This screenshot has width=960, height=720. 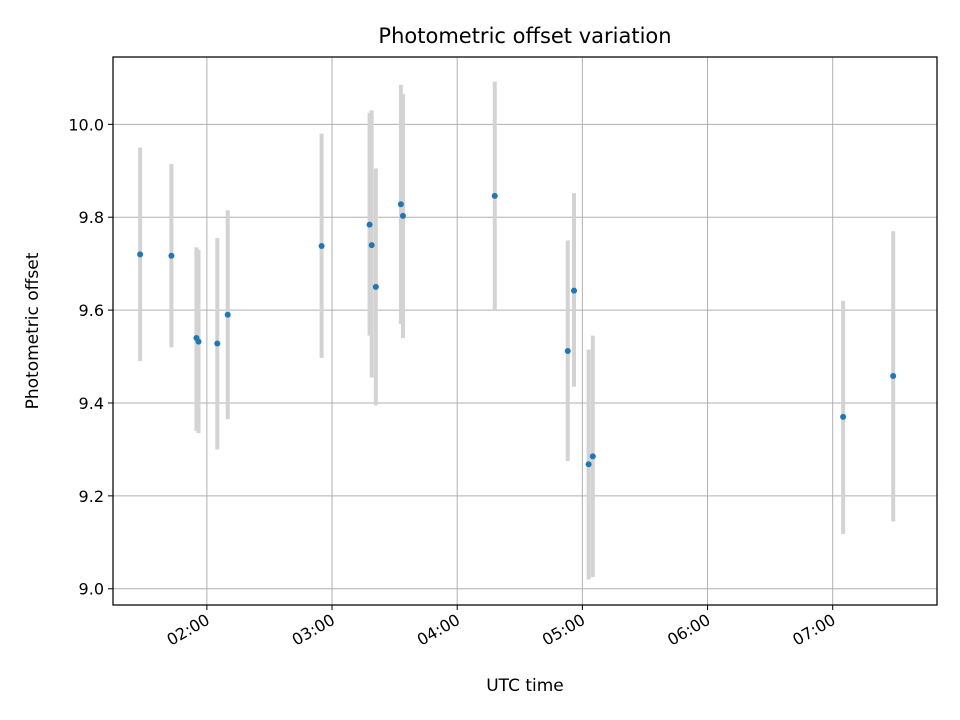 What do you see at coordinates (524, 36) in the screenshot?
I see `chart-title: Photometric offset variation` at bounding box center [524, 36].